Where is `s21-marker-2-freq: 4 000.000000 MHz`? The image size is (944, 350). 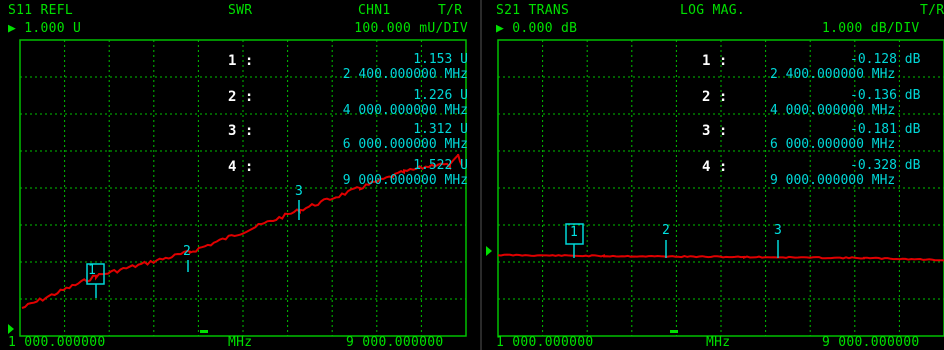
s21-marker-2-freq: 4 000.000000 MHz is located at coordinates (833, 110).